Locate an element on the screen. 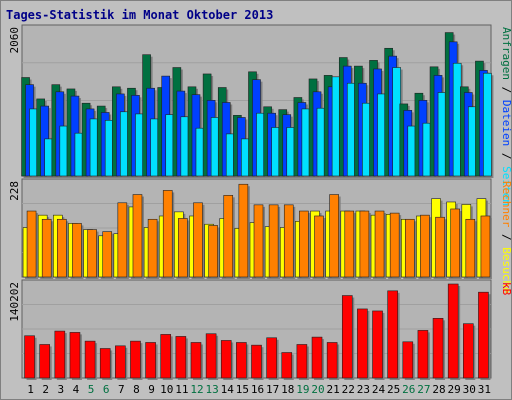 This screenshot has height=400, width=512. x-tick-label-day-25: 25 is located at coordinates (393, 389).